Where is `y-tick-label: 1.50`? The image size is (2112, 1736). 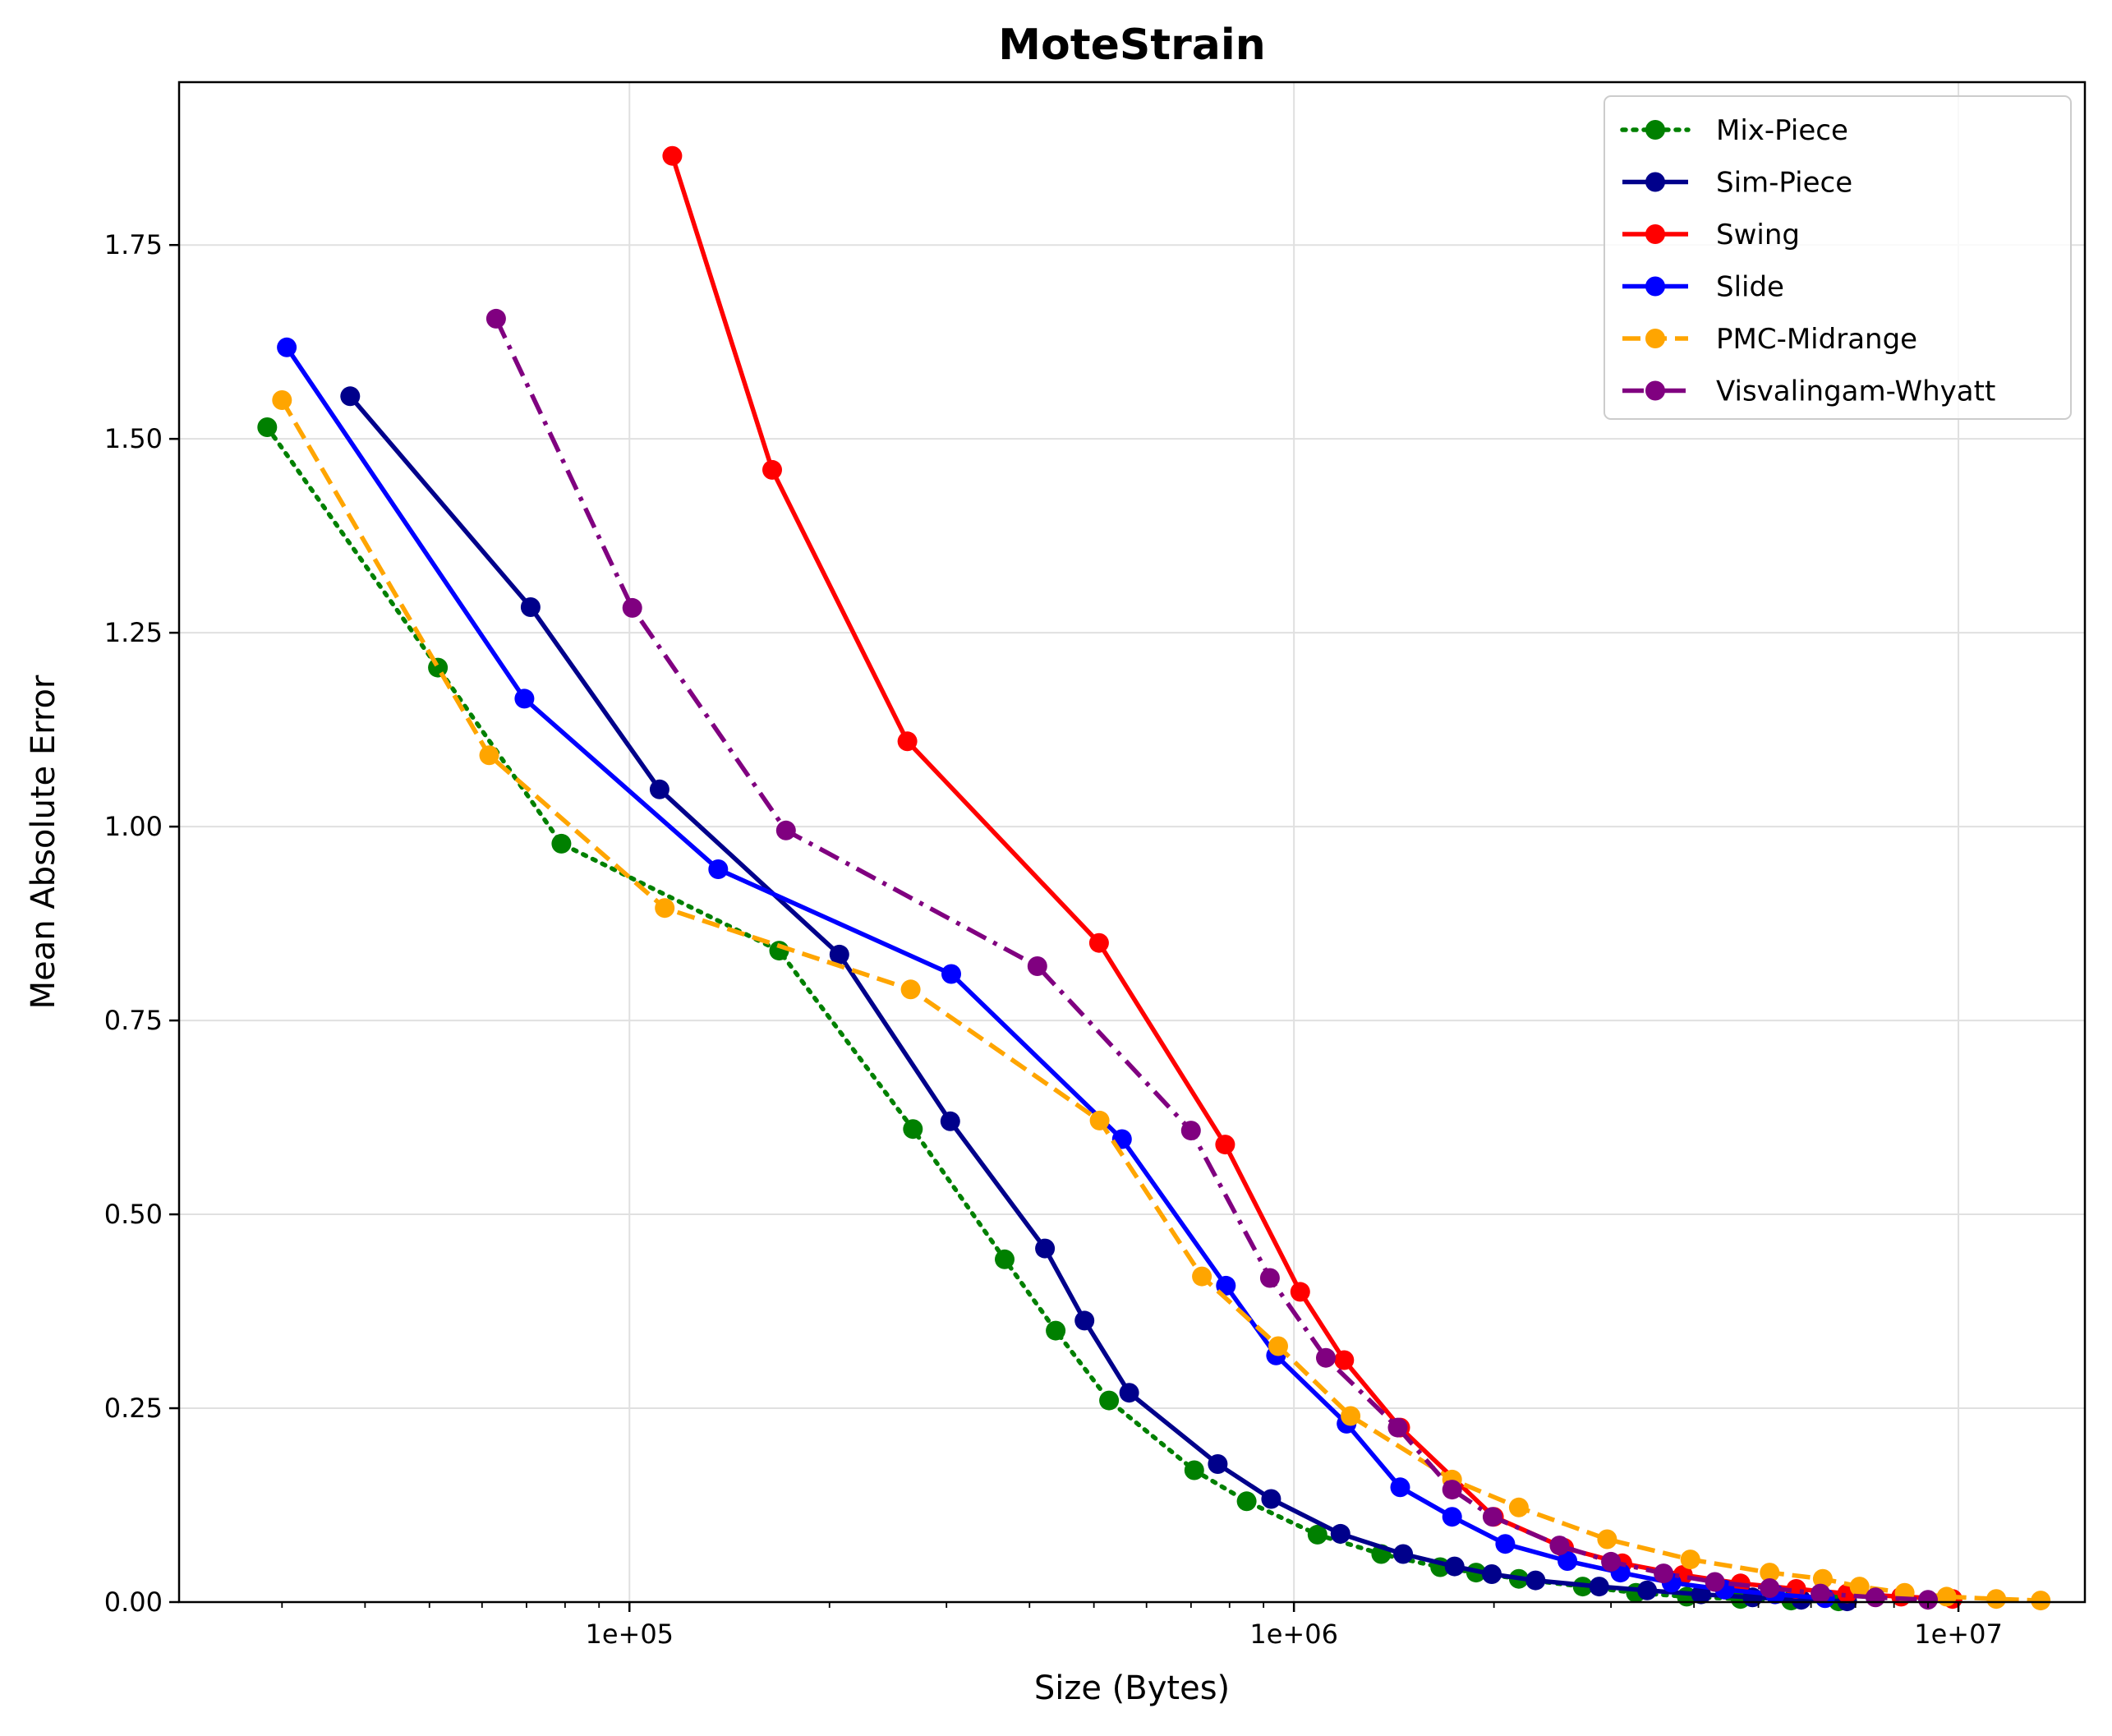
y-tick-label: 1.50 is located at coordinates (133, 439).